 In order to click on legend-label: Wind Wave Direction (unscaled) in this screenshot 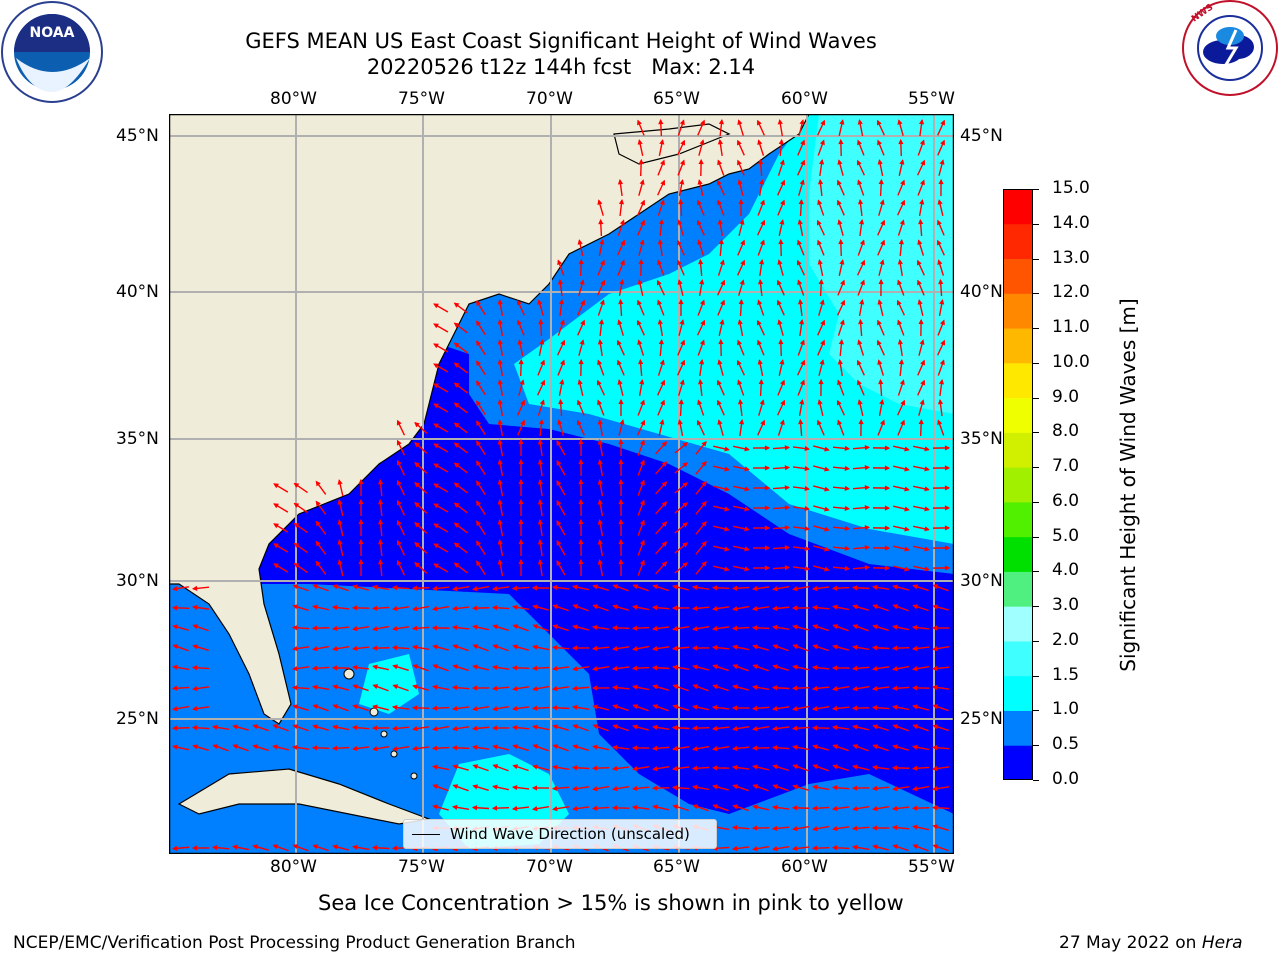, I will do `click(570, 834)`.